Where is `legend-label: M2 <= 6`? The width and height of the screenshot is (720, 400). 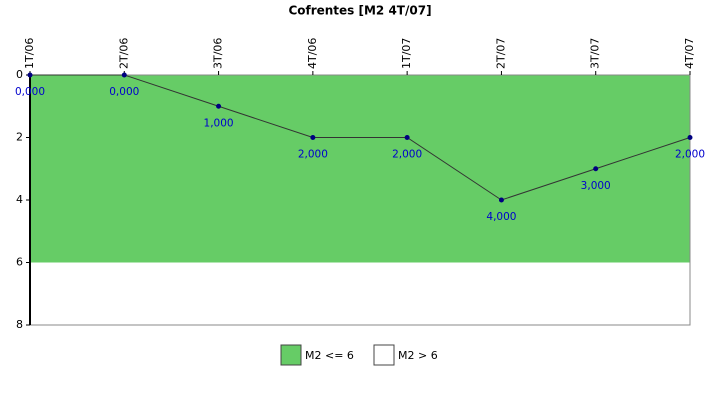
legend-label: M2 <= 6 is located at coordinates (329, 355).